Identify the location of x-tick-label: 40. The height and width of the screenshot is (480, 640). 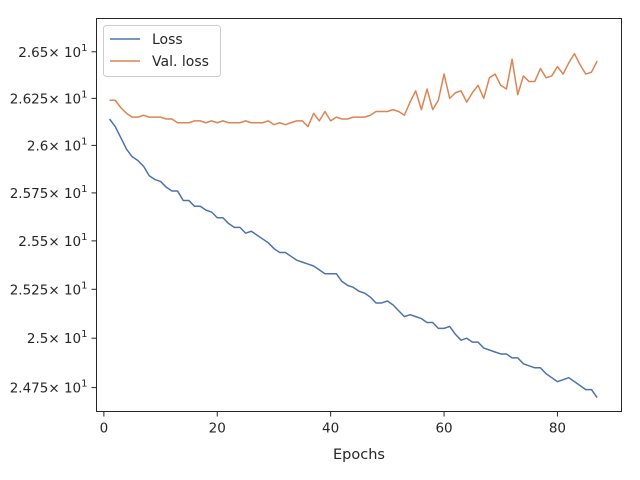
(330, 429).